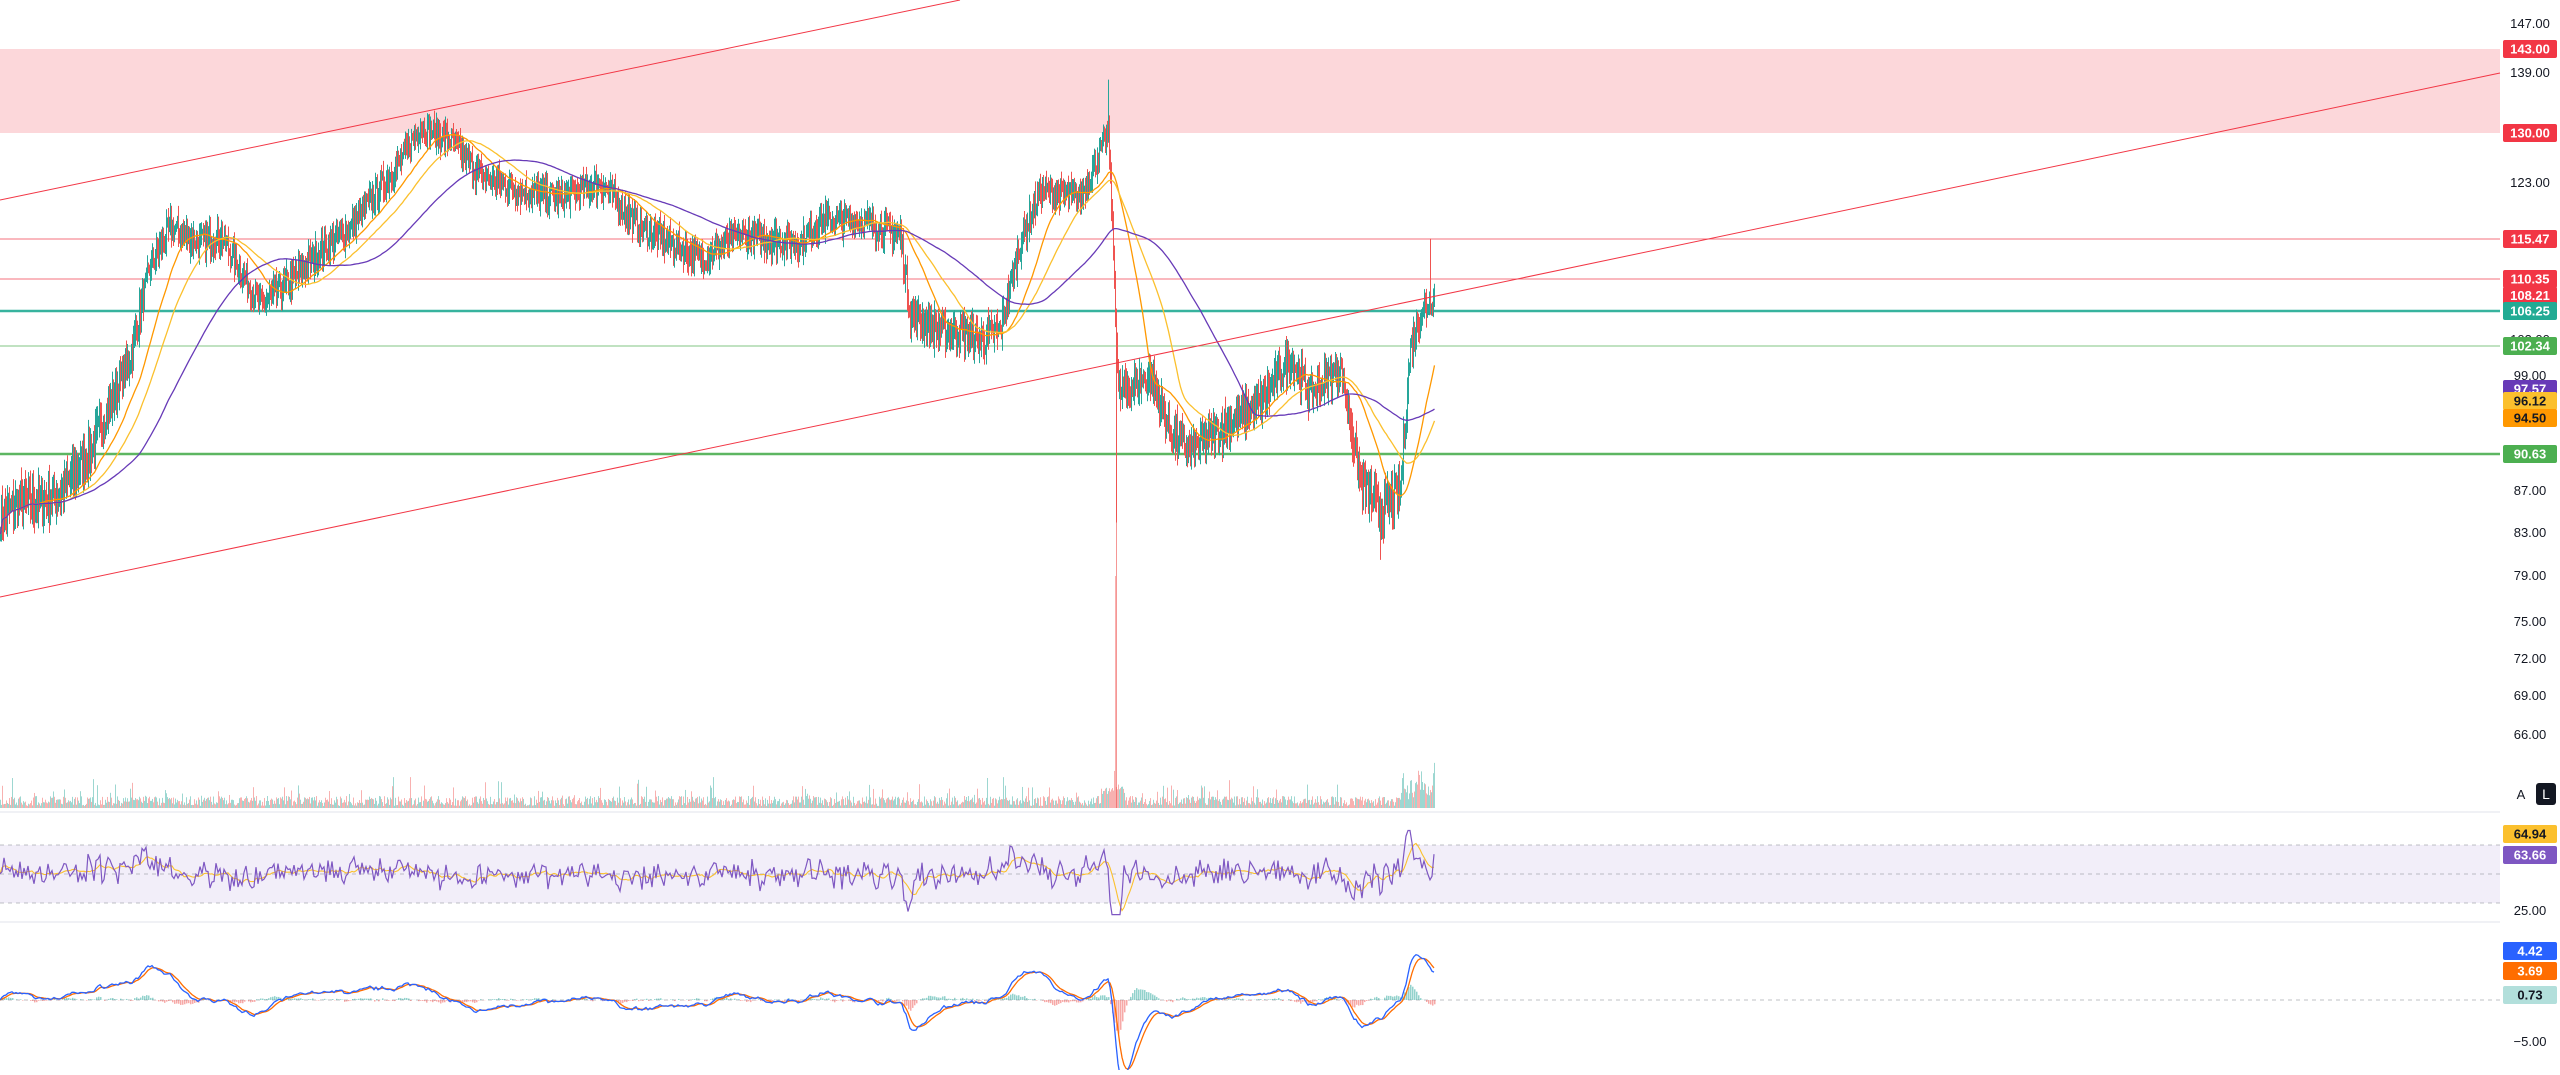  What do you see at coordinates (2530, 855) in the screenshot?
I see `badge-label: 63.66` at bounding box center [2530, 855].